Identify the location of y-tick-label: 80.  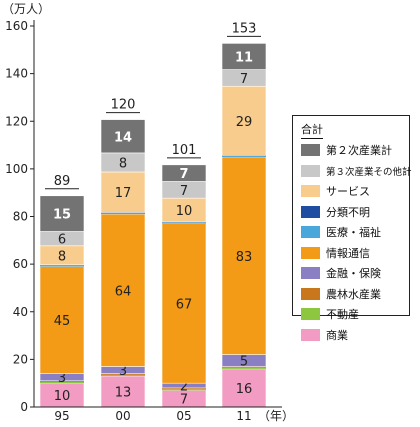
(20, 217).